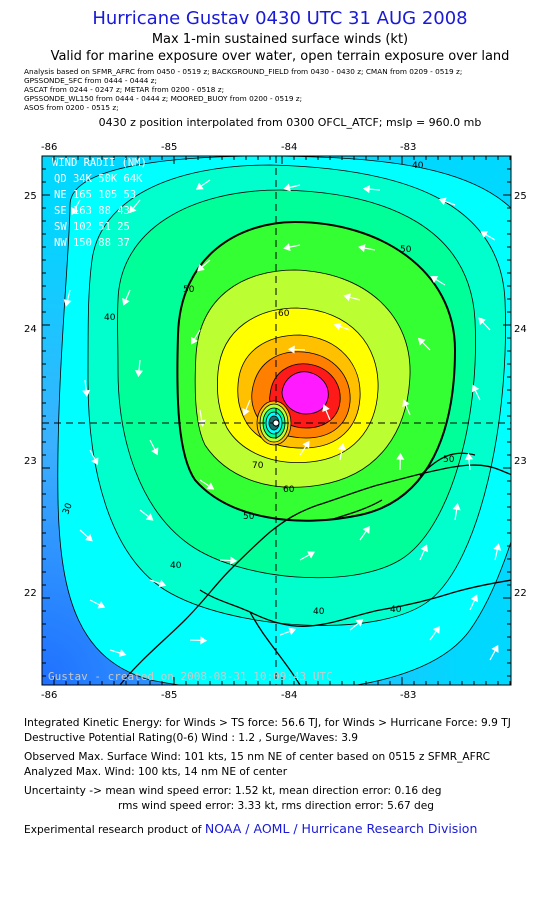  I want to click on storm-center-marker, so click(276, 423).